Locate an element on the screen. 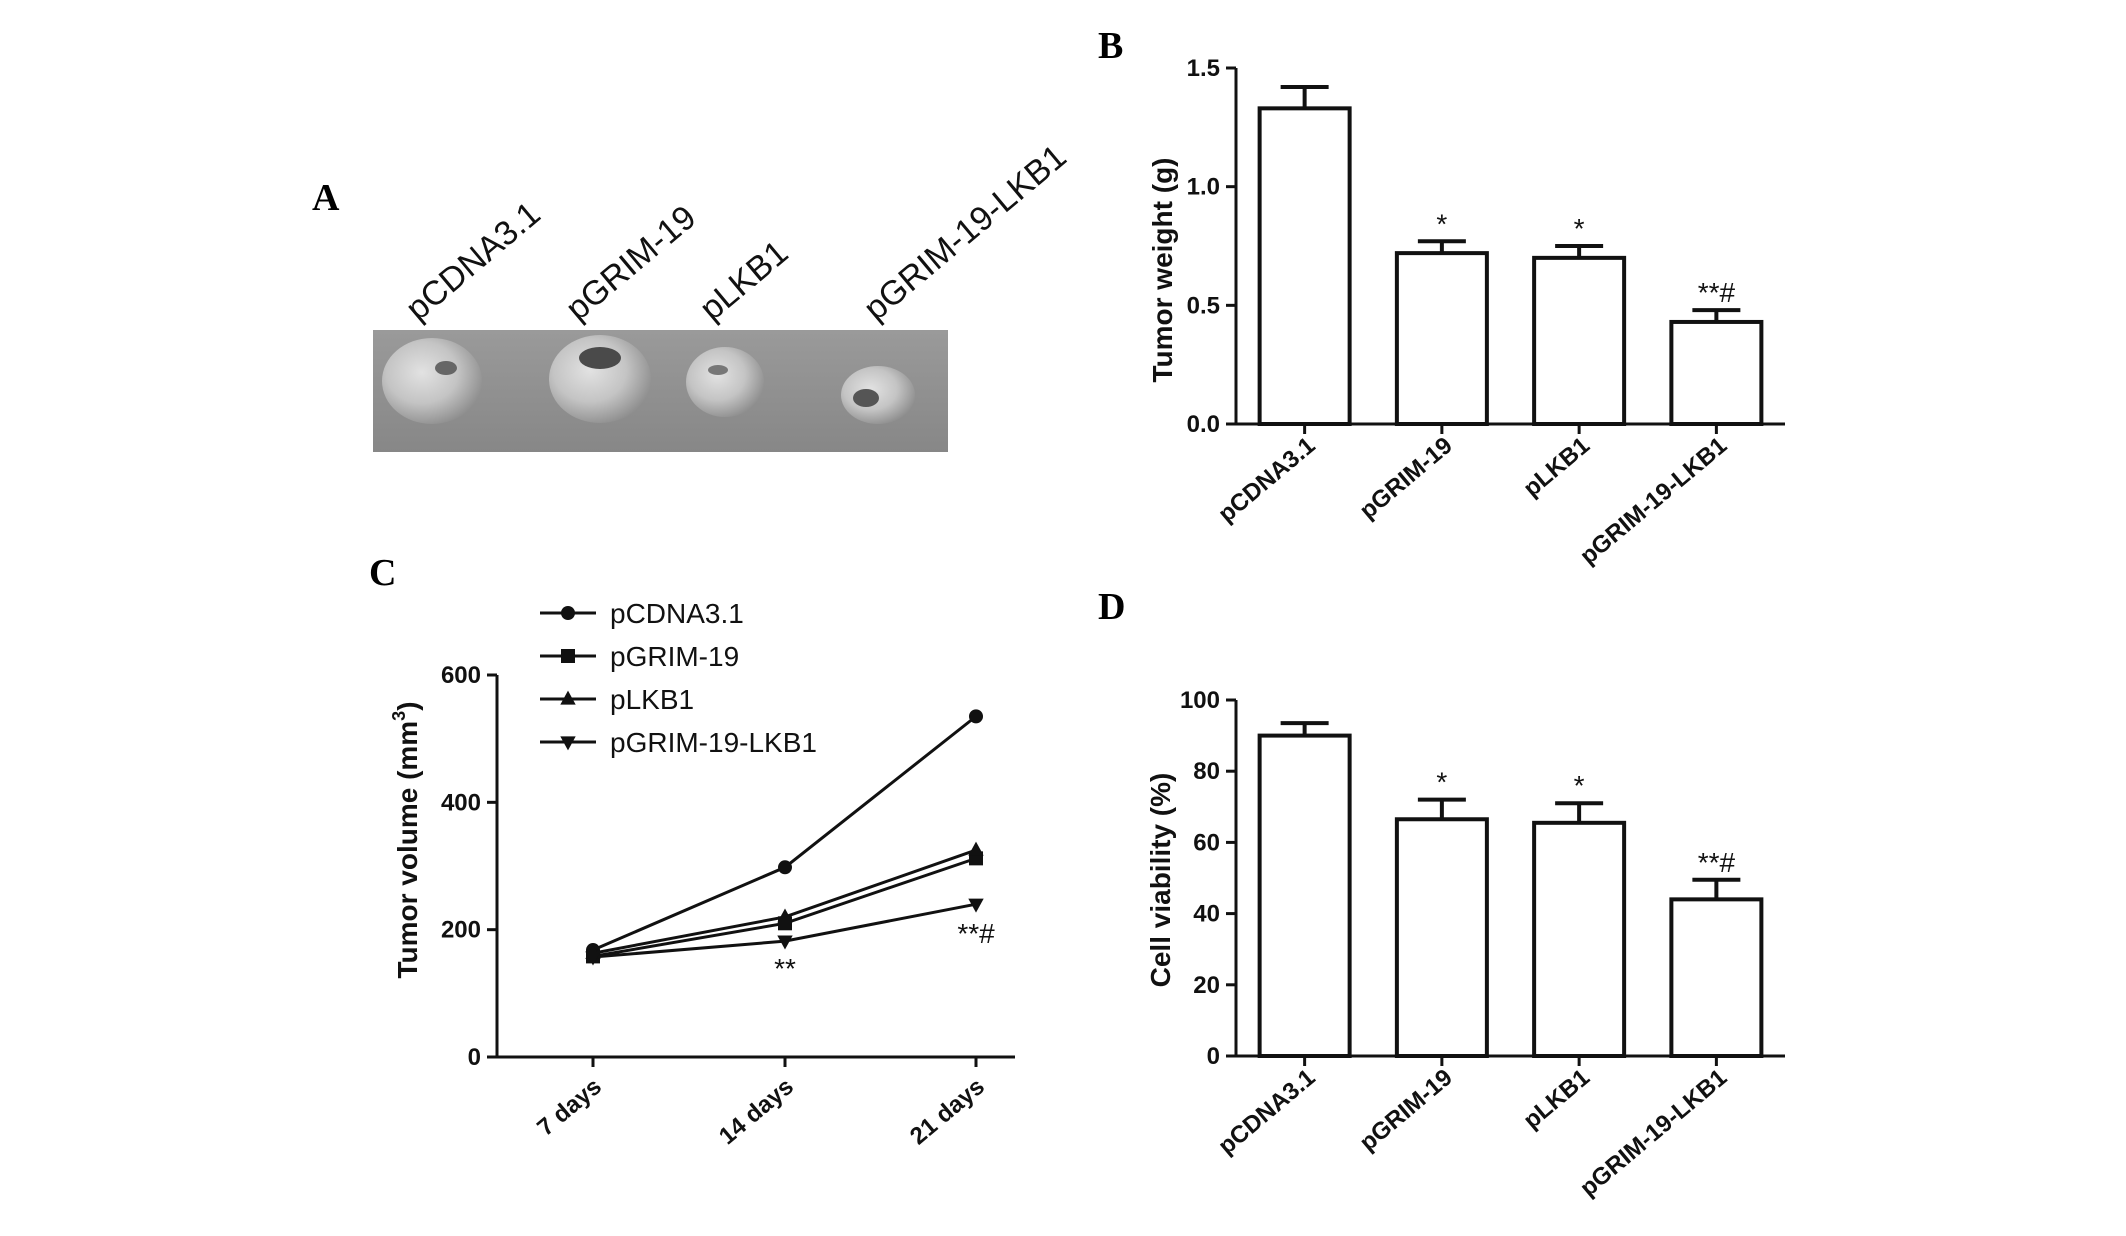 Image resolution: width=2126 pixels, height=1236 pixels. panel-d-ylabel: Cell viability (%) is located at coordinates (1160, 880).